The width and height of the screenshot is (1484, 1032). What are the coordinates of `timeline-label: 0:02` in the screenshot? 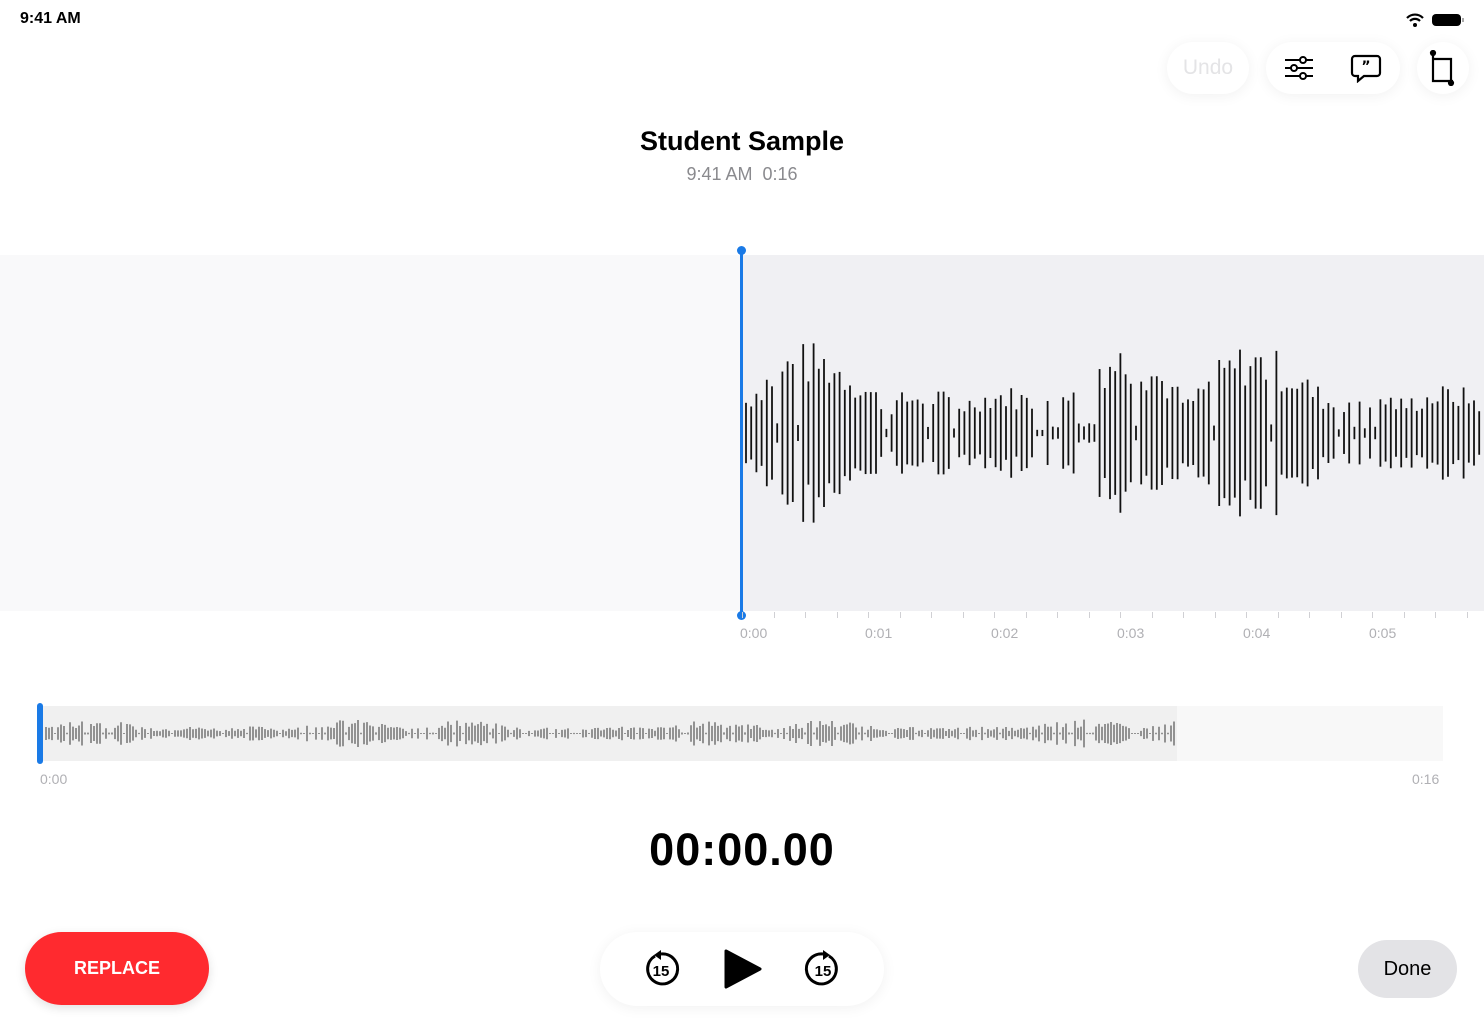 It's located at (1005, 633).